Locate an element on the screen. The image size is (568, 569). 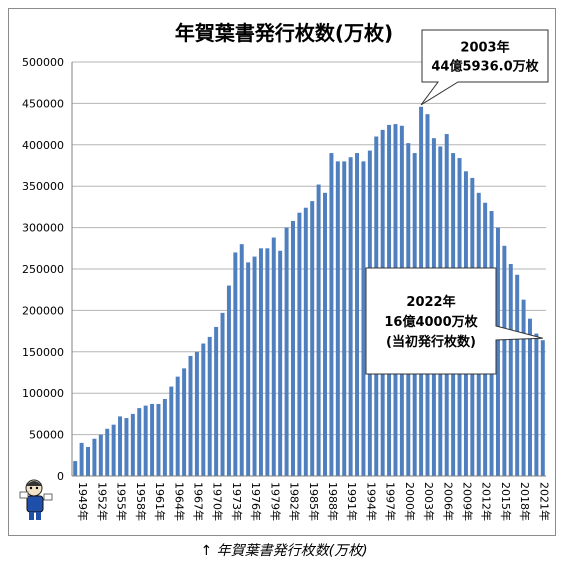
figure-caption: ↑ 年賀葉書発行枚数(万枚) is located at coordinates (284, 550).